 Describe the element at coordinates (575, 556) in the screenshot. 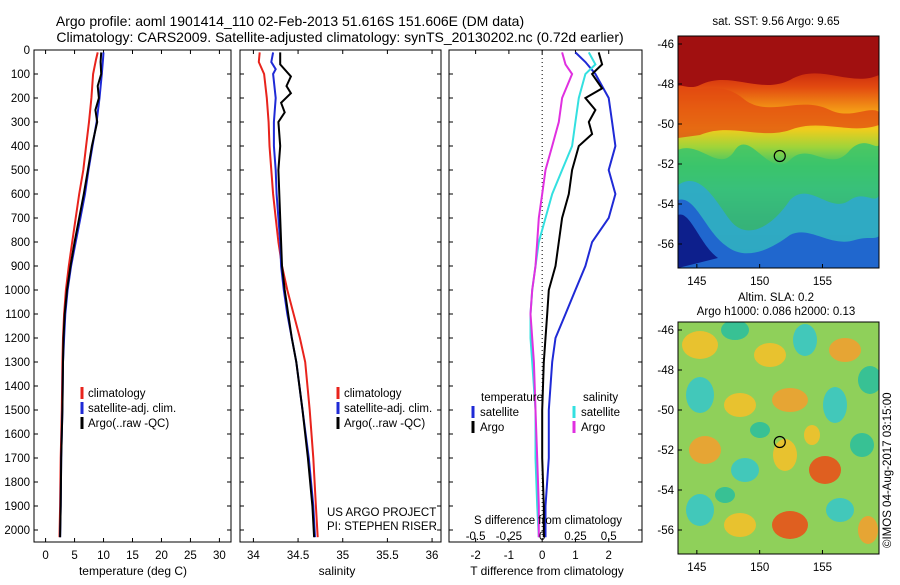

I see `x-tick-label: 1` at that location.